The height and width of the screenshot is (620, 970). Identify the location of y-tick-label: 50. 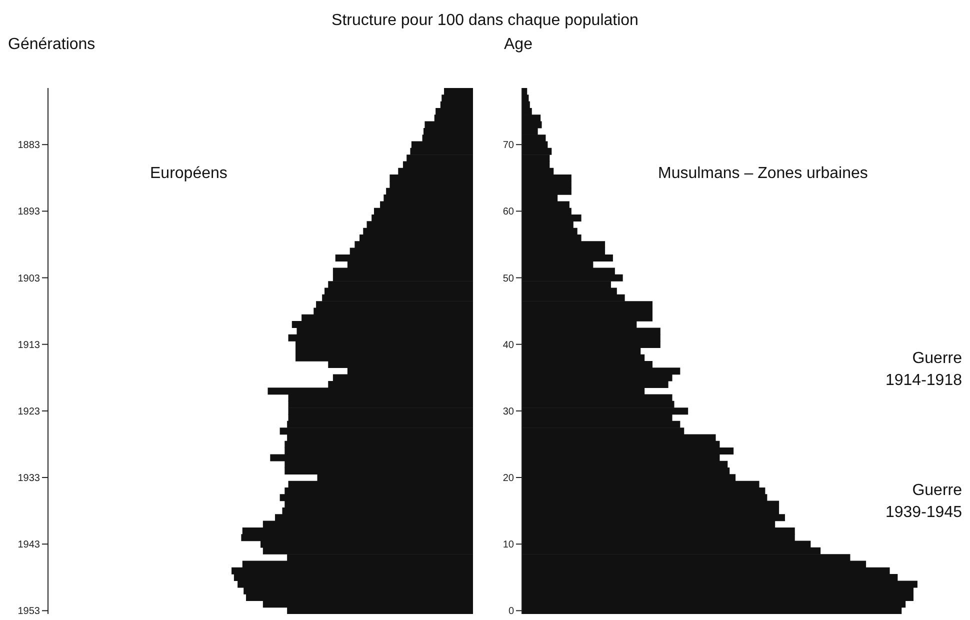
(508, 278).